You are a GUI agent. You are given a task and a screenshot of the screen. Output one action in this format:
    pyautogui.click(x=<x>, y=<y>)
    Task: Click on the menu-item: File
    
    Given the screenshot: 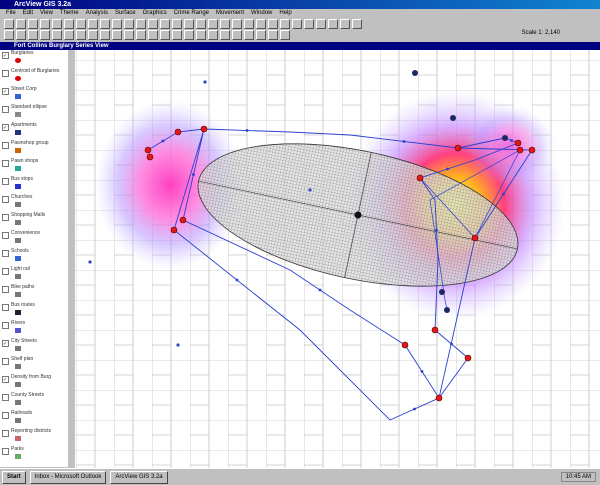 What is the action you would take?
    pyautogui.click(x=11, y=13)
    